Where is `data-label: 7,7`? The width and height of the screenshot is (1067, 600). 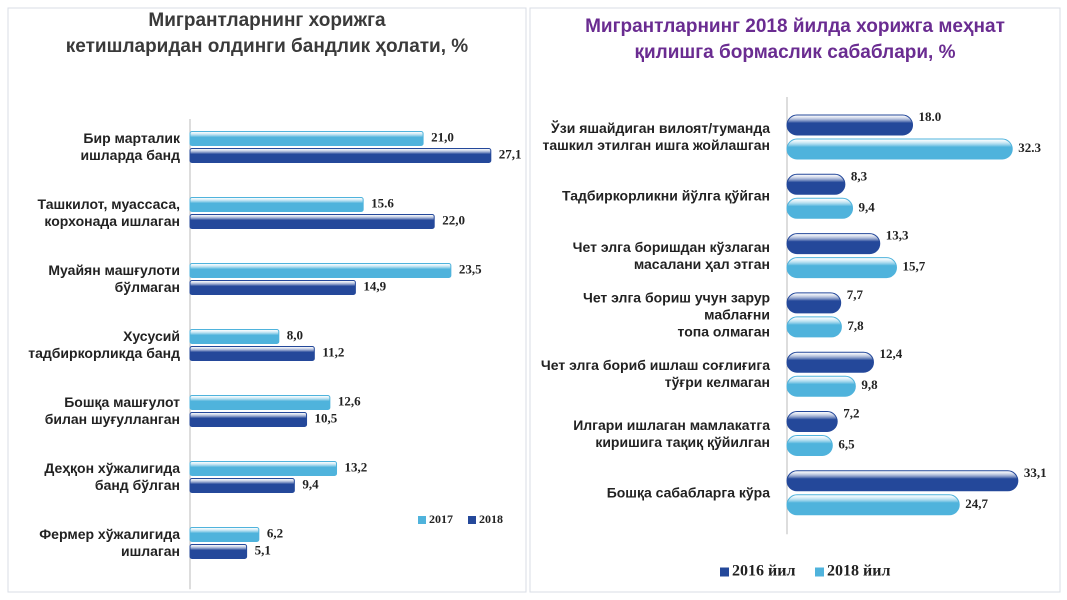 data-label: 7,7 is located at coordinates (855, 294).